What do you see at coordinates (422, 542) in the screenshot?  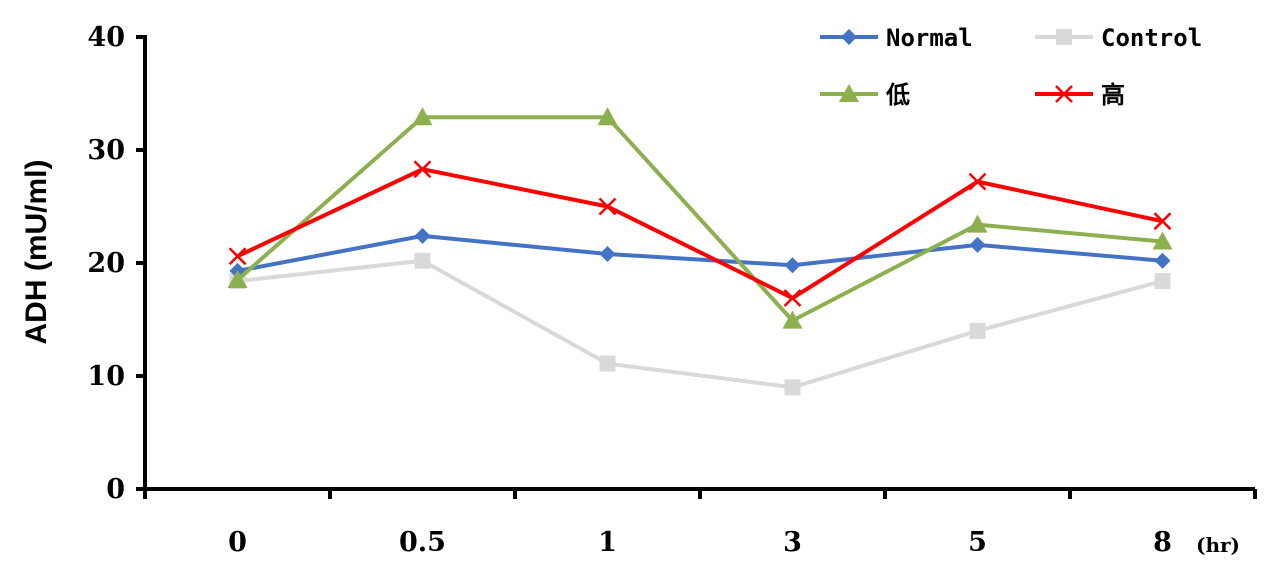 I see `x-tick-label: 0.5` at bounding box center [422, 542].